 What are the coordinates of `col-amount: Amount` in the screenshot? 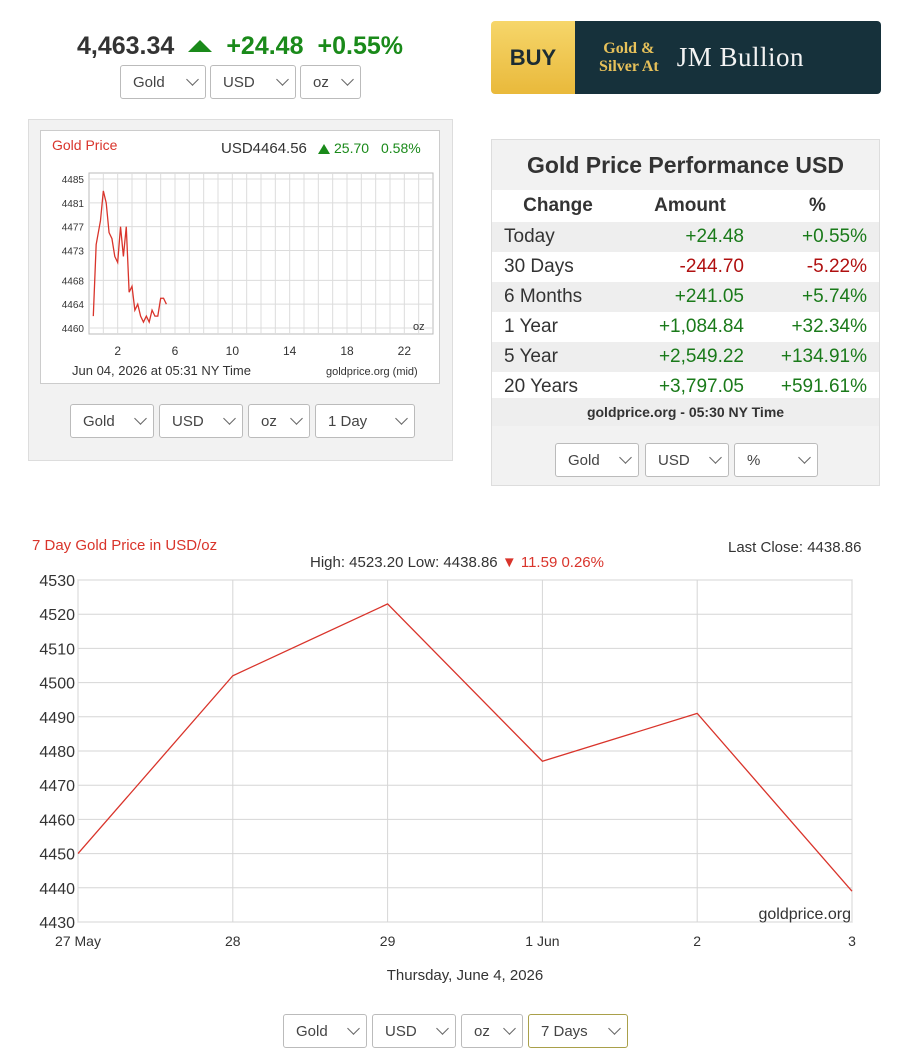 It's located at (690, 206).